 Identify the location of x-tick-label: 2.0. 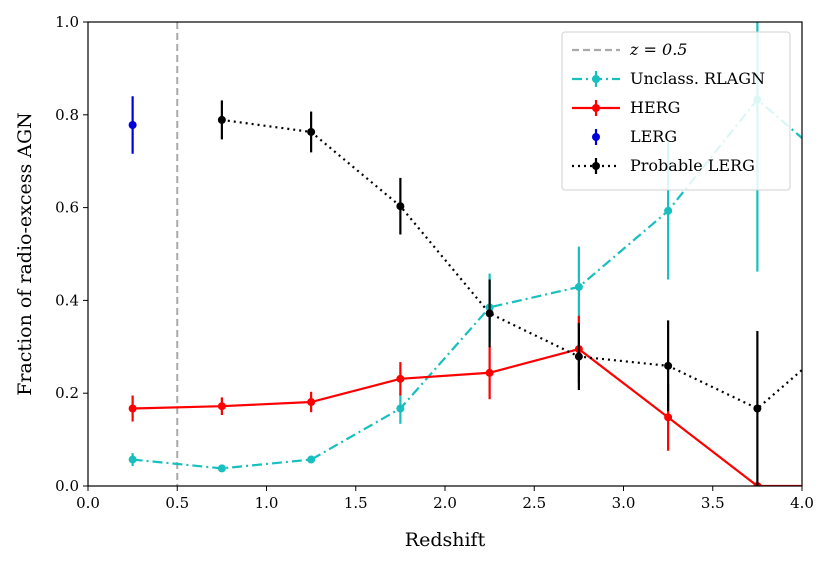
(445, 503).